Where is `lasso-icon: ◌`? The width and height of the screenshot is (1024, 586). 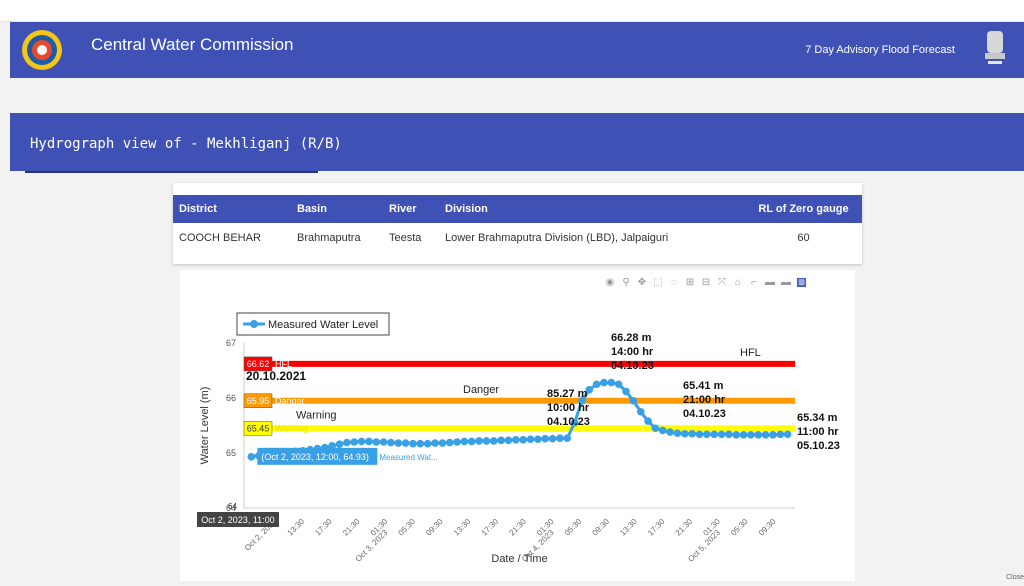
lasso-icon: ◌ is located at coordinates (674, 282).